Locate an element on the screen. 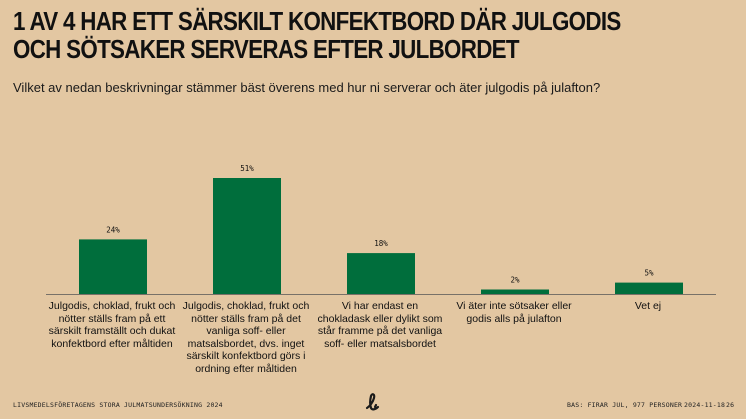  bar-value-label-1: 24% is located at coordinates (113, 229).